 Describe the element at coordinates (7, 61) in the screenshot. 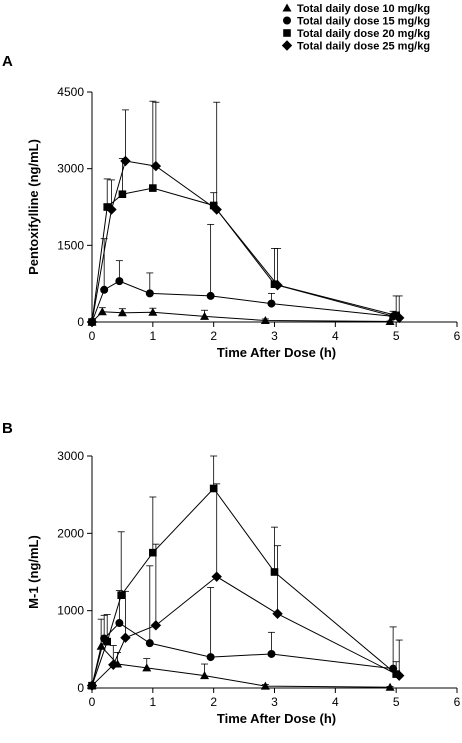

I see `panel-label: A` at that location.